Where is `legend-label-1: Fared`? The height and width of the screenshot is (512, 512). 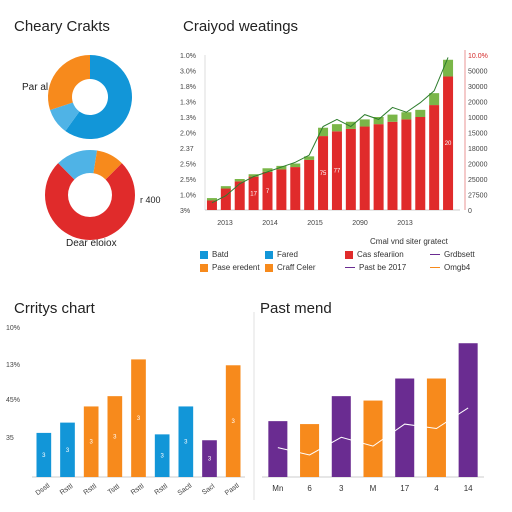 legend-label-1: Fared is located at coordinates (287, 254).